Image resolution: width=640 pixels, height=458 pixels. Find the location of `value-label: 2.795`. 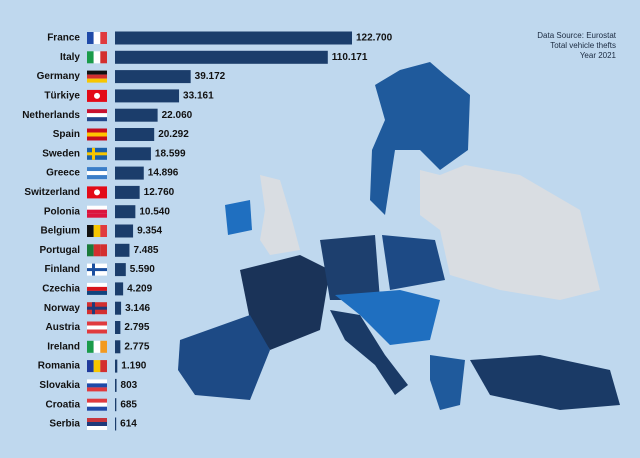

value-label: 2.795 is located at coordinates (136, 327).